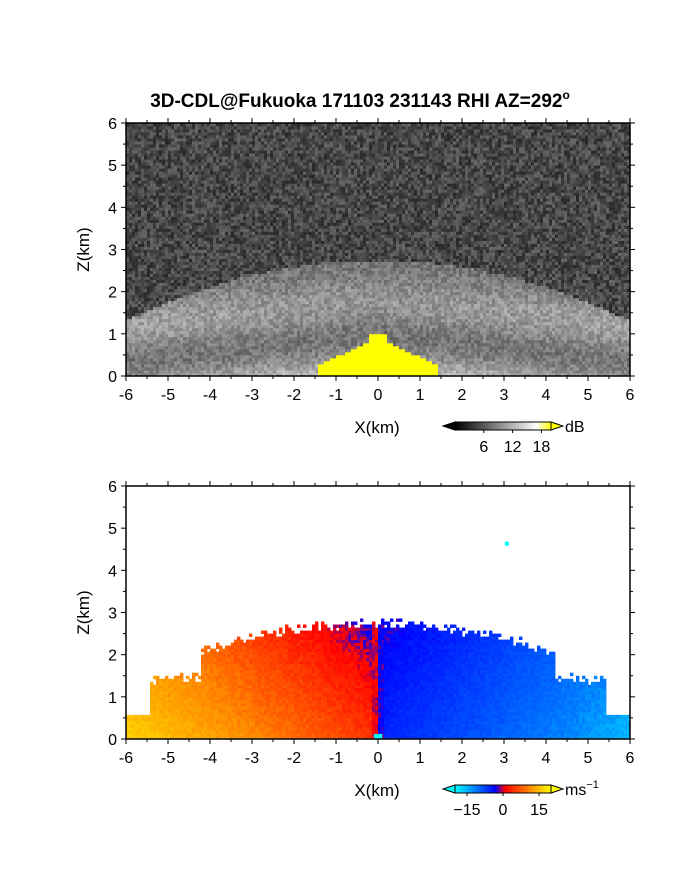 The height and width of the screenshot is (880, 680). I want to click on colorbar-tick-label: 0, so click(503, 810).